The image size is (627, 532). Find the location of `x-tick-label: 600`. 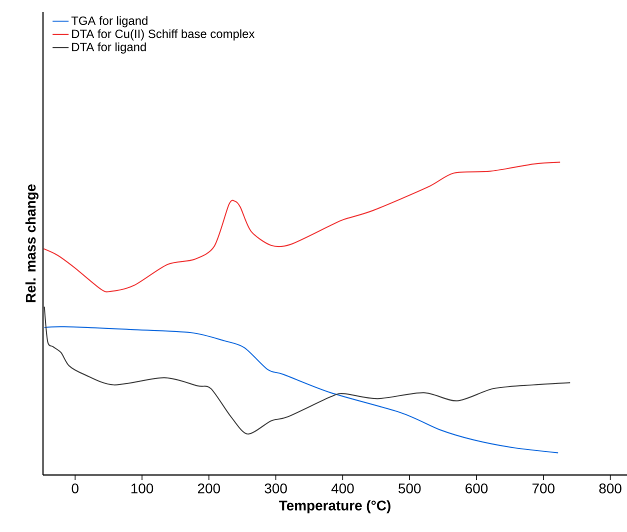

x-tick-label: 600 is located at coordinates (477, 488).